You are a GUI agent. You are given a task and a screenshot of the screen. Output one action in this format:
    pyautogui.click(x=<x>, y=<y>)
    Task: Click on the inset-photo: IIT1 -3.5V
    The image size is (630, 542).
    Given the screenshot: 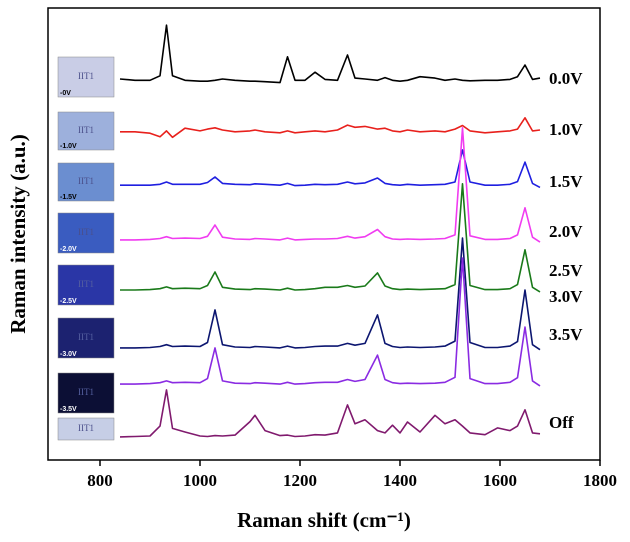 What is the action you would take?
    pyautogui.click(x=86, y=393)
    